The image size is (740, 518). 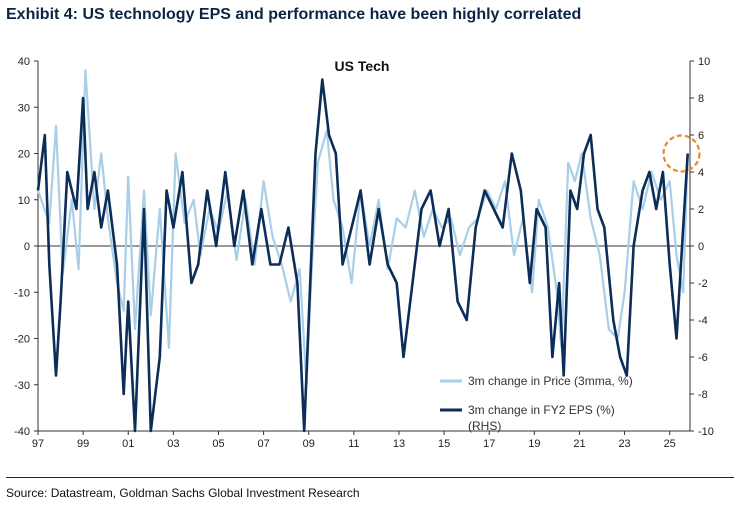 I want to click on y-left-tick-label: -40, so click(x=22, y=432).